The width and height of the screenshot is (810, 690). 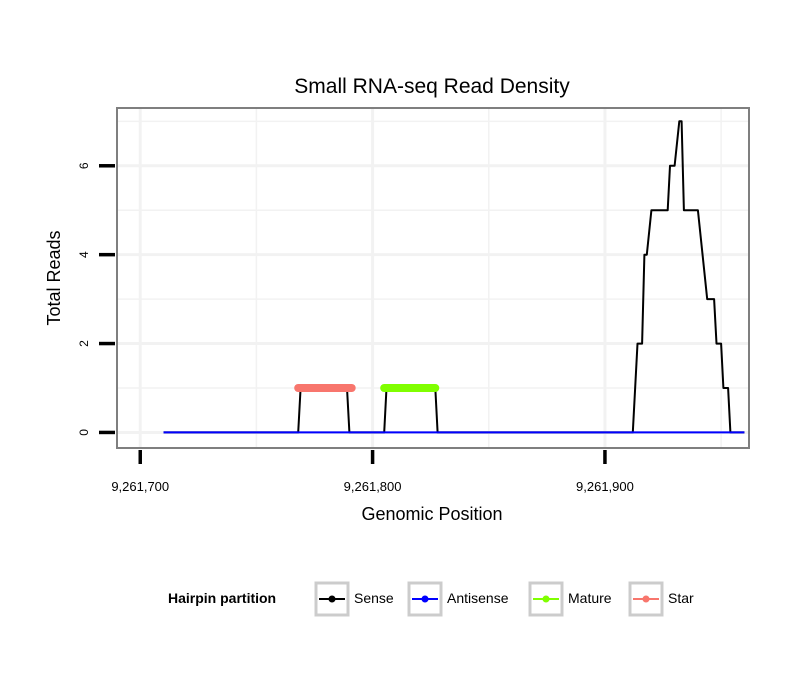 I want to click on legend-label: Antisense, so click(x=478, y=598).